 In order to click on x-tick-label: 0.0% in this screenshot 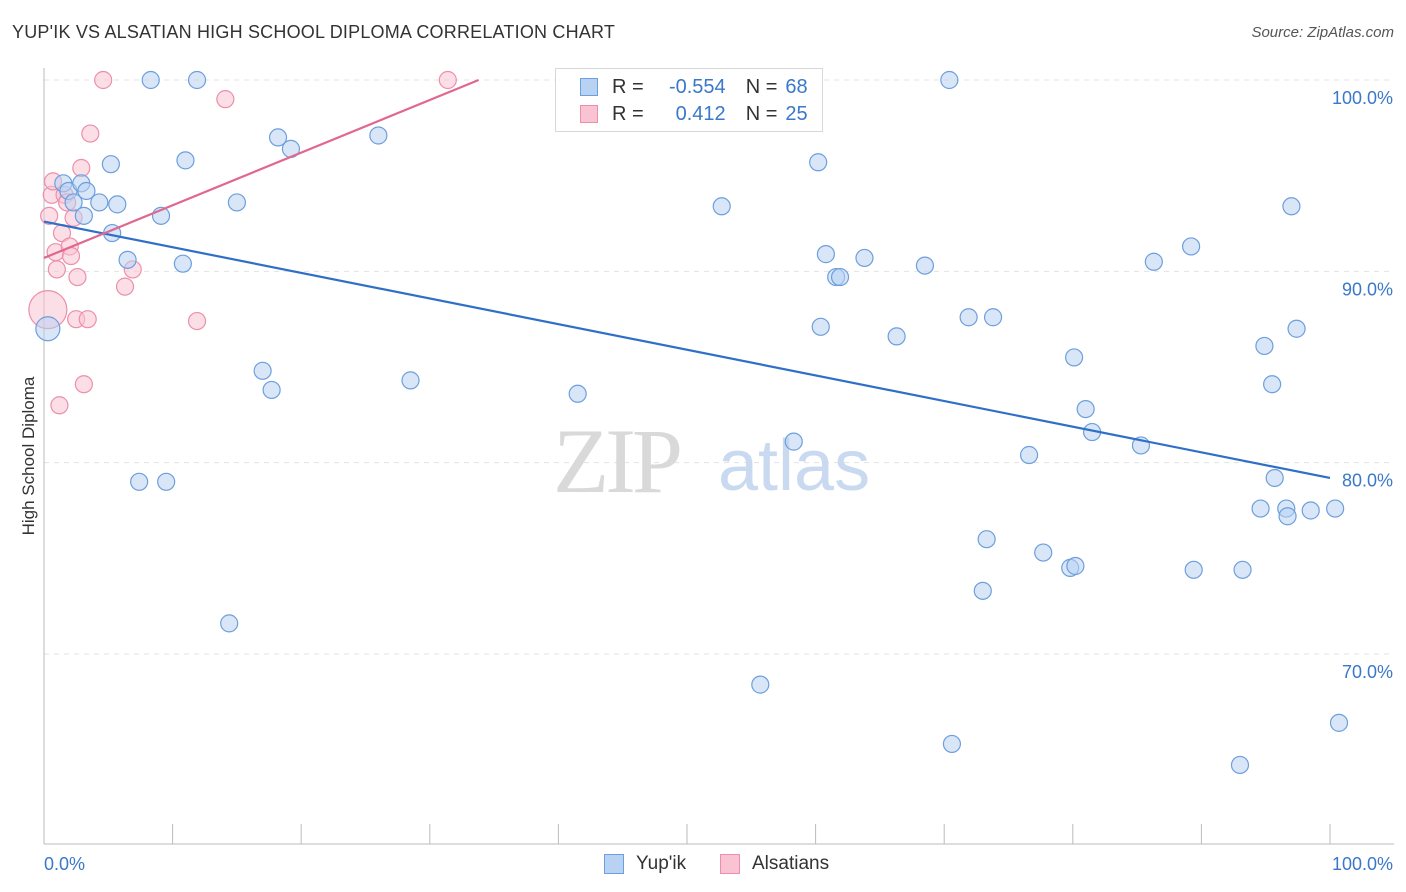, I will do `click(64, 864)`.